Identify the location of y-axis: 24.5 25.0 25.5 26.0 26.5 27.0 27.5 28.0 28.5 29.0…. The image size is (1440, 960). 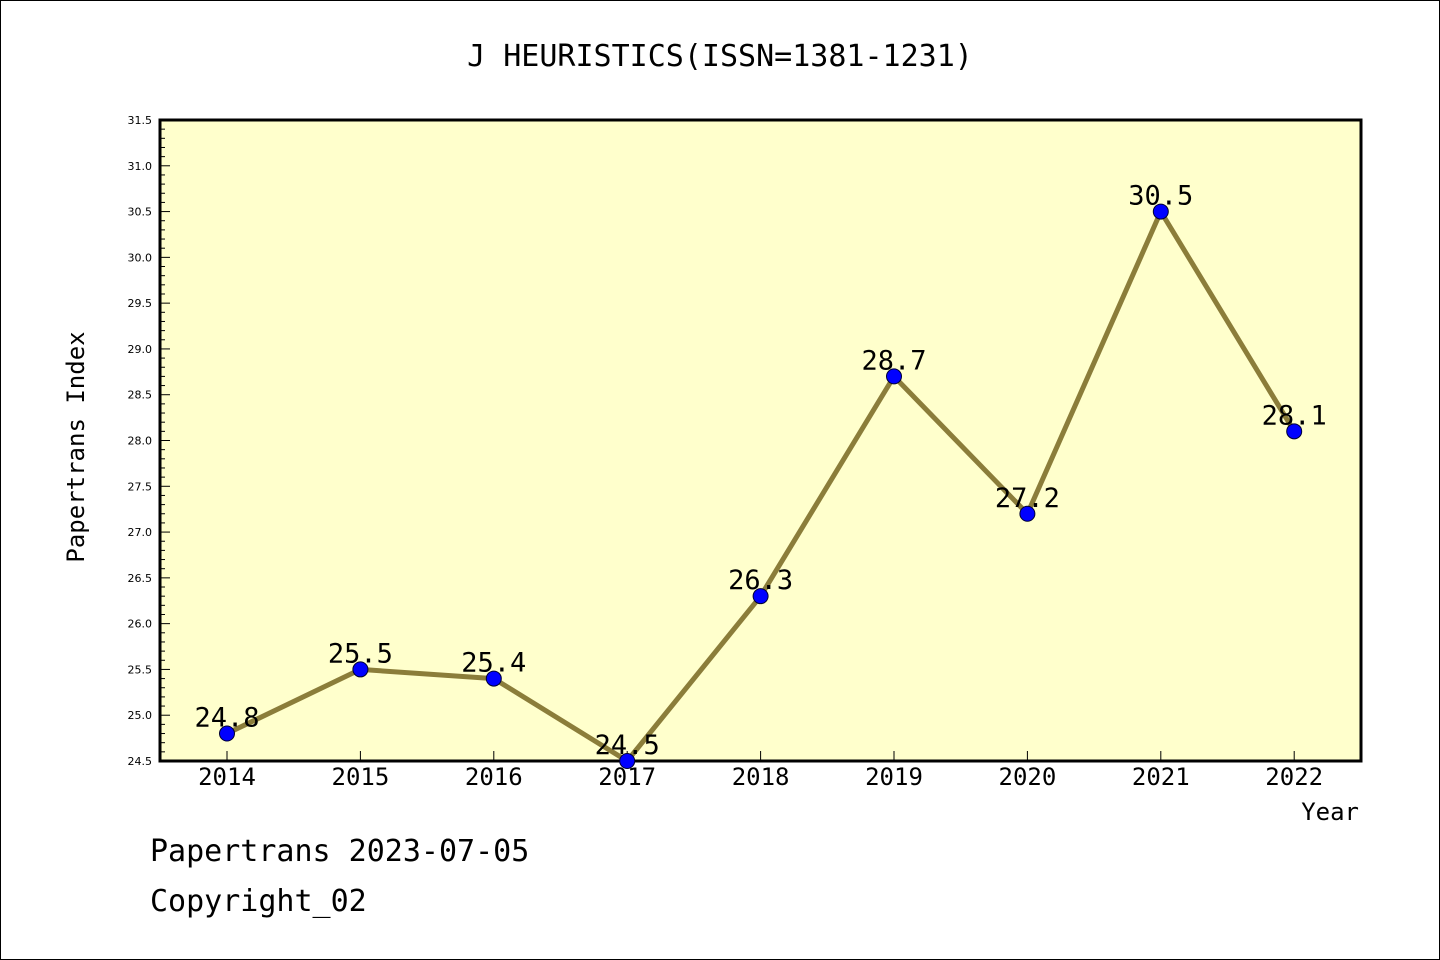
(149, 441).